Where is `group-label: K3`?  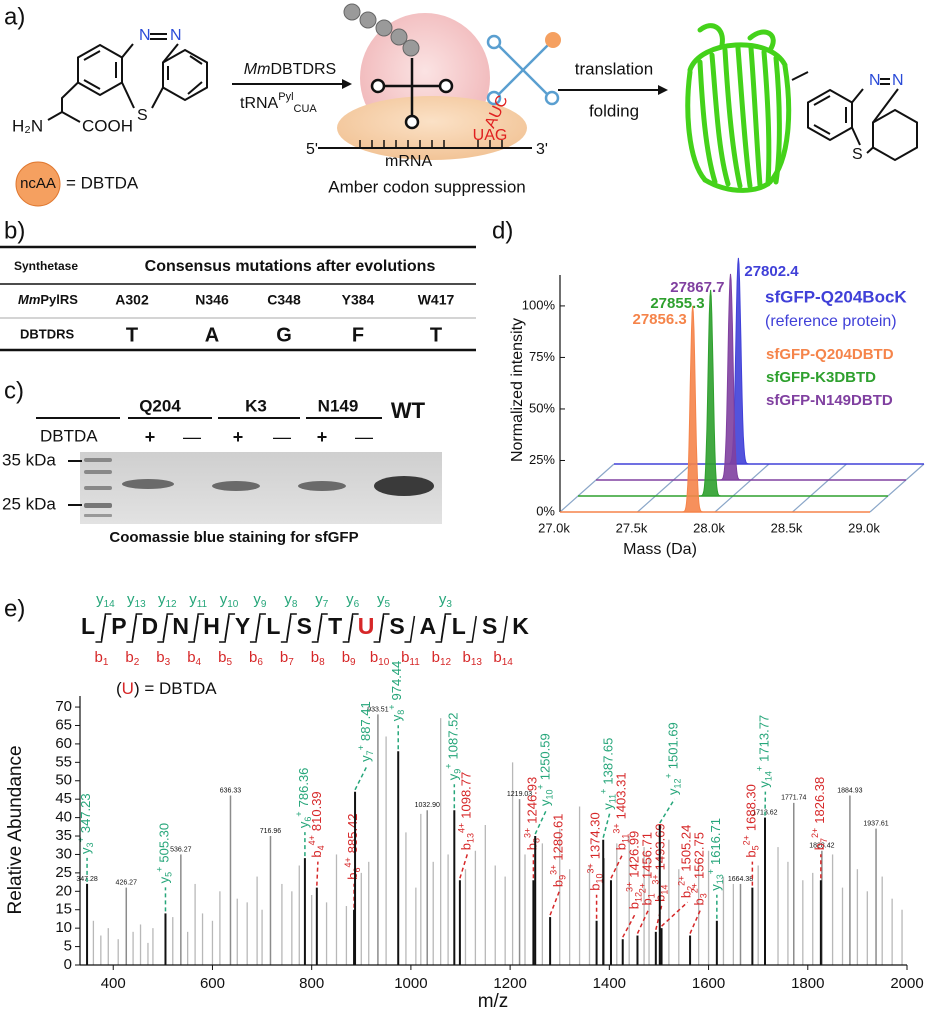
group-label: K3 is located at coordinates (256, 405).